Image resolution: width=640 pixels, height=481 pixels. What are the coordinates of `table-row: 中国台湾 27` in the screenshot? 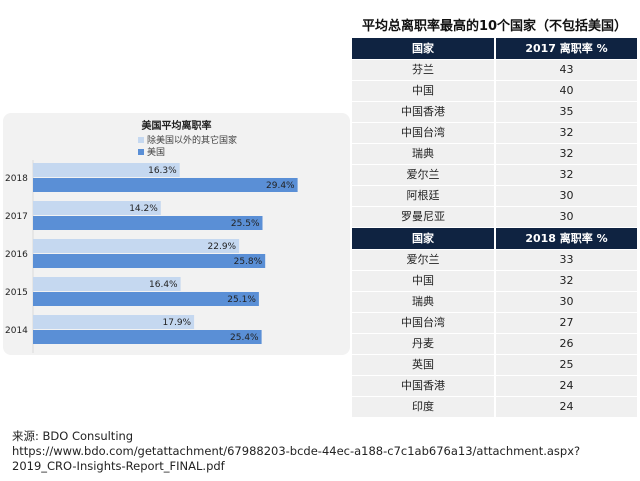 It's located at (494, 323).